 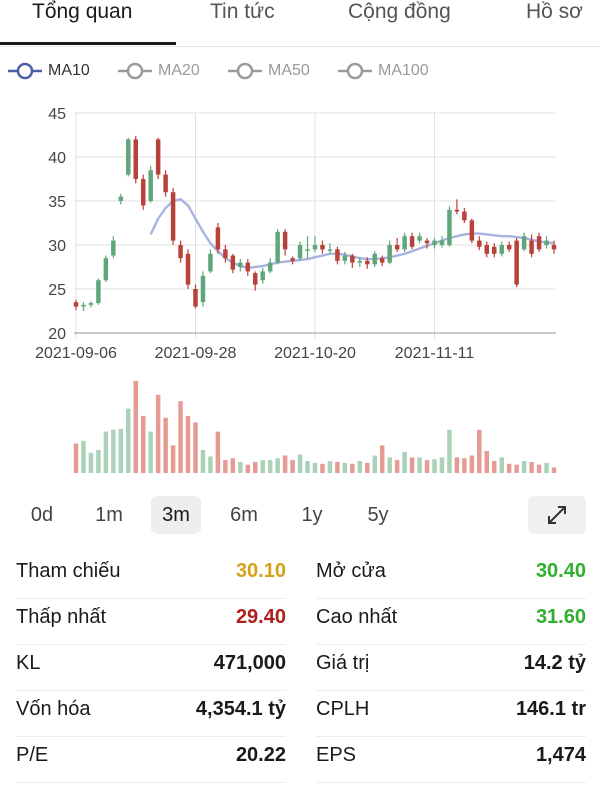 What do you see at coordinates (42, 515) in the screenshot?
I see `range-0d-button: 0d` at bounding box center [42, 515].